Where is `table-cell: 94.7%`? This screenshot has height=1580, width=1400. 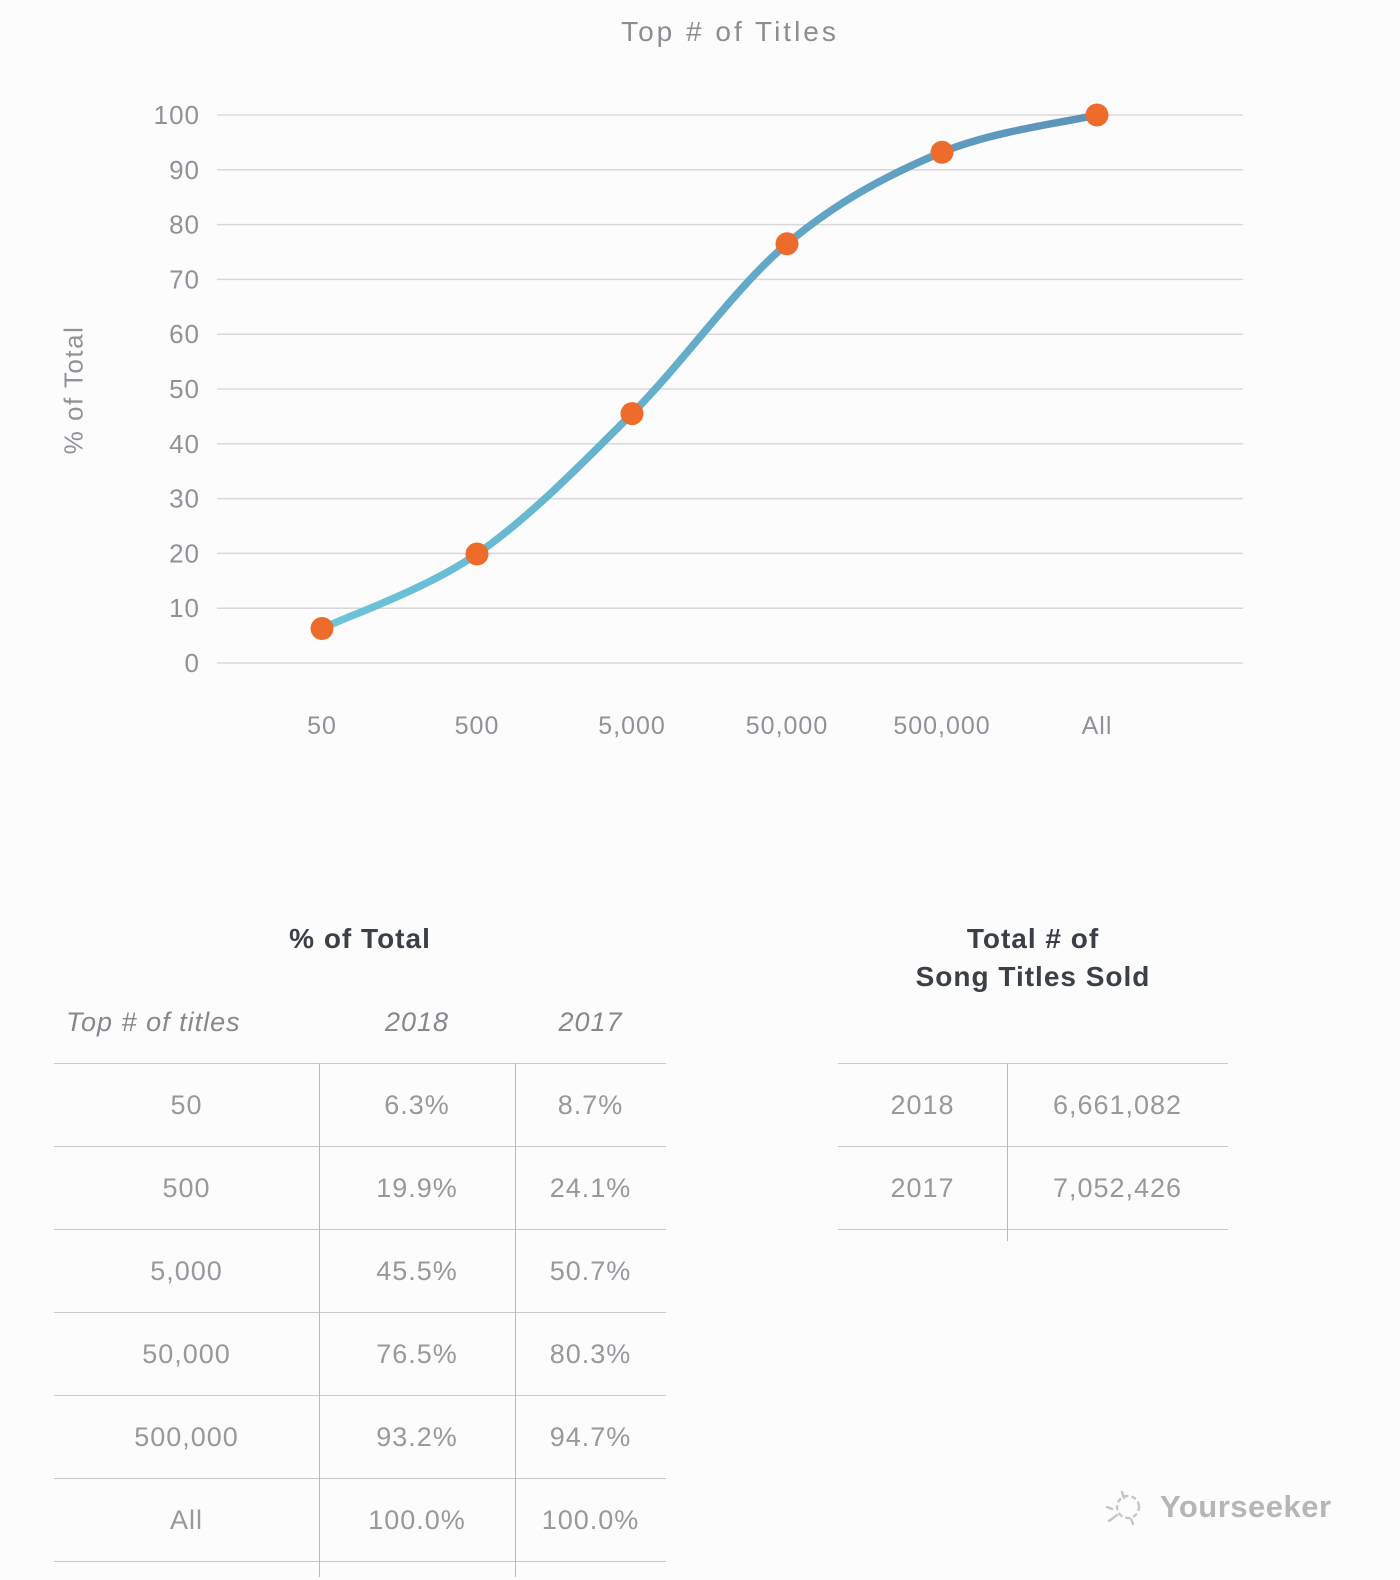
table-cell: 94.7% is located at coordinates (590, 1436).